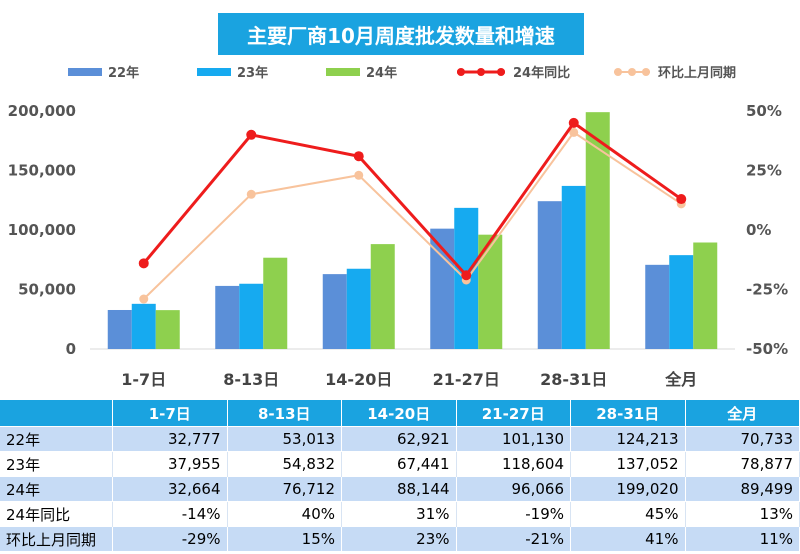 Image resolution: width=800 pixels, height=554 pixels. What do you see at coordinates (103, 71) in the screenshot?
I see `legend-item-22: 22年` at bounding box center [103, 71].